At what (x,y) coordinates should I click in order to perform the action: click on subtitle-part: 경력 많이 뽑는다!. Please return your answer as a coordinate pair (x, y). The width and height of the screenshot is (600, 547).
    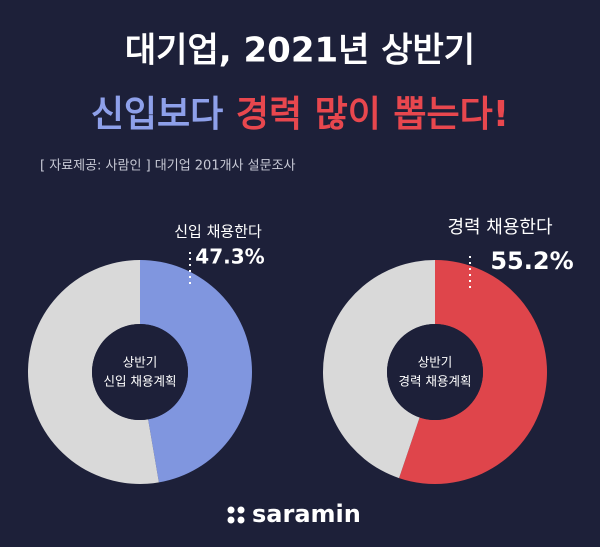
    Looking at the image, I should click on (372, 114).